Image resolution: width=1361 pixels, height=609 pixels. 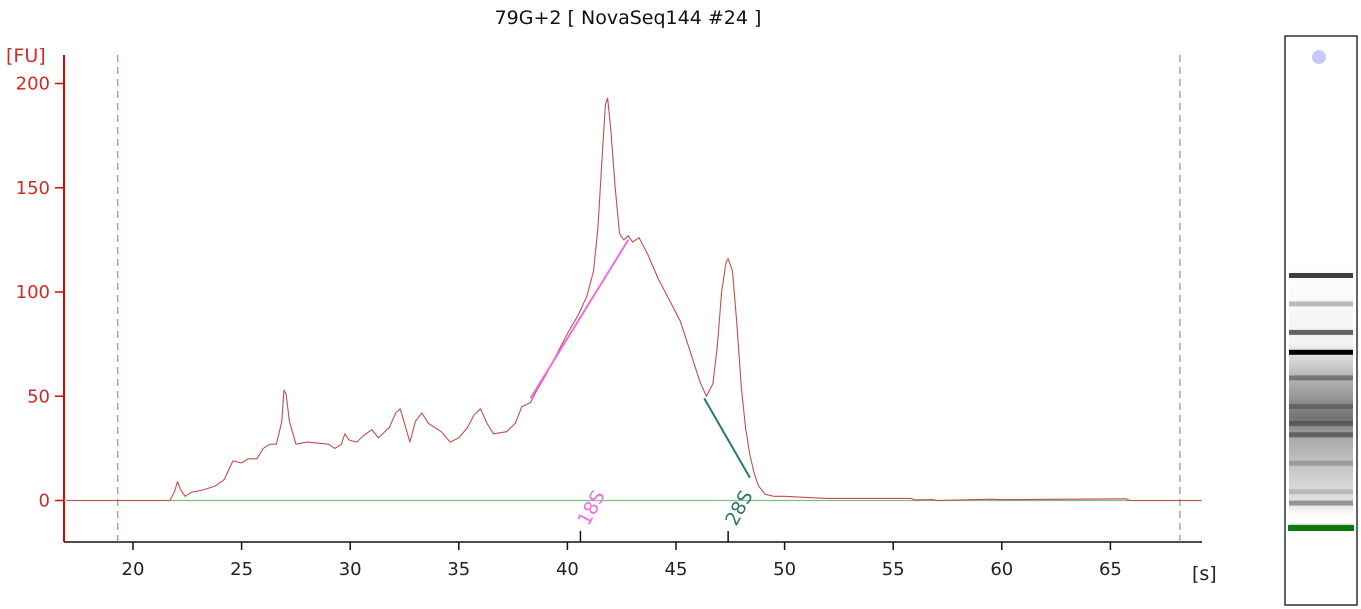 What do you see at coordinates (1204, 574) in the screenshot?
I see `x-axis-unit-label: [s]` at bounding box center [1204, 574].